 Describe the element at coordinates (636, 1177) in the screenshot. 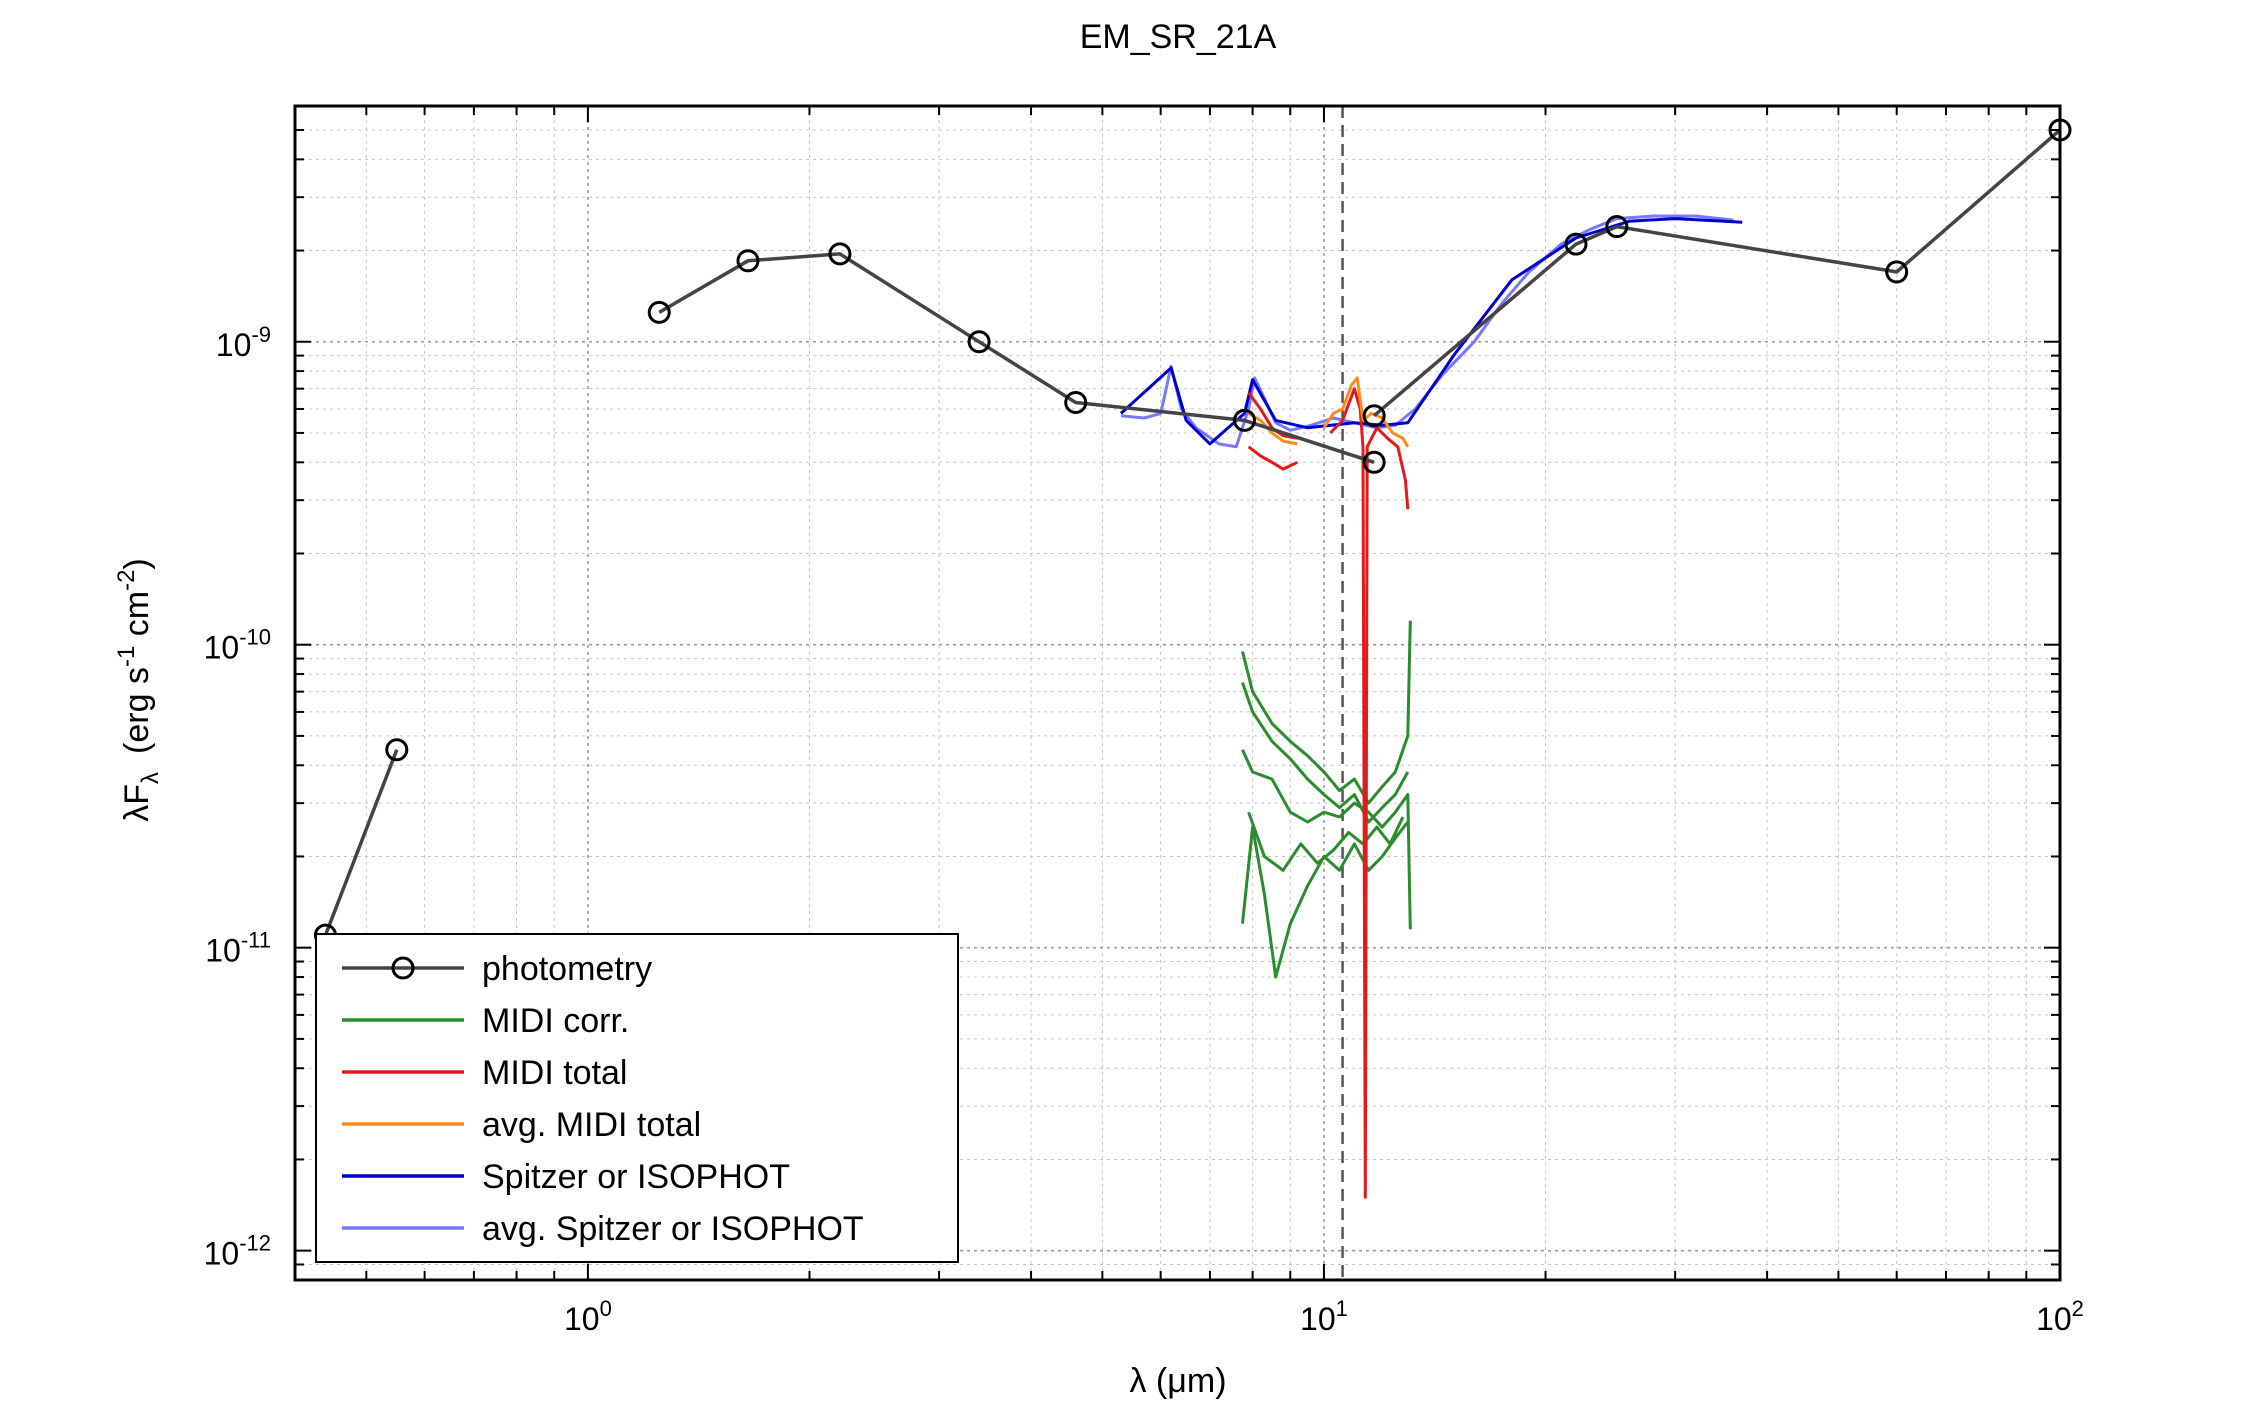

I see `legend-label: Spitzer or ISOPHOT` at that location.